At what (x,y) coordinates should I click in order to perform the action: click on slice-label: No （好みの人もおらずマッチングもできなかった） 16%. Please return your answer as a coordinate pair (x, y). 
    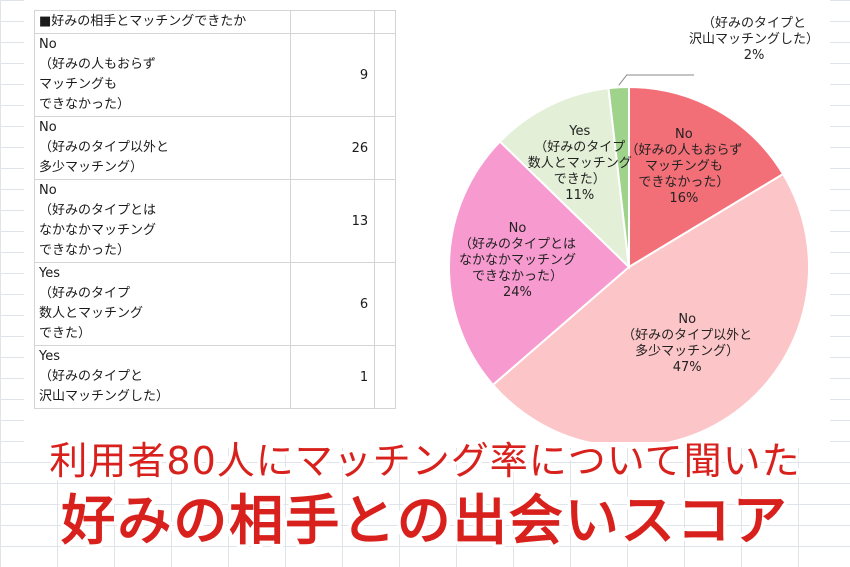
    Looking at the image, I should click on (684, 166).